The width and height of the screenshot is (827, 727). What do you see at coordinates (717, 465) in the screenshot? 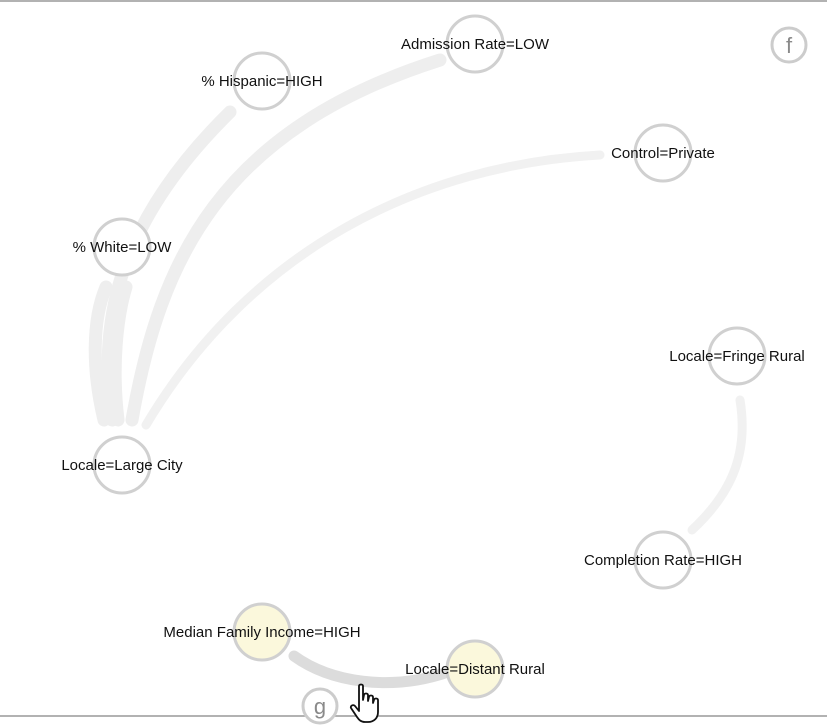
I see `edge-locale-fringe-rural-to-completion-rate-high` at bounding box center [717, 465].